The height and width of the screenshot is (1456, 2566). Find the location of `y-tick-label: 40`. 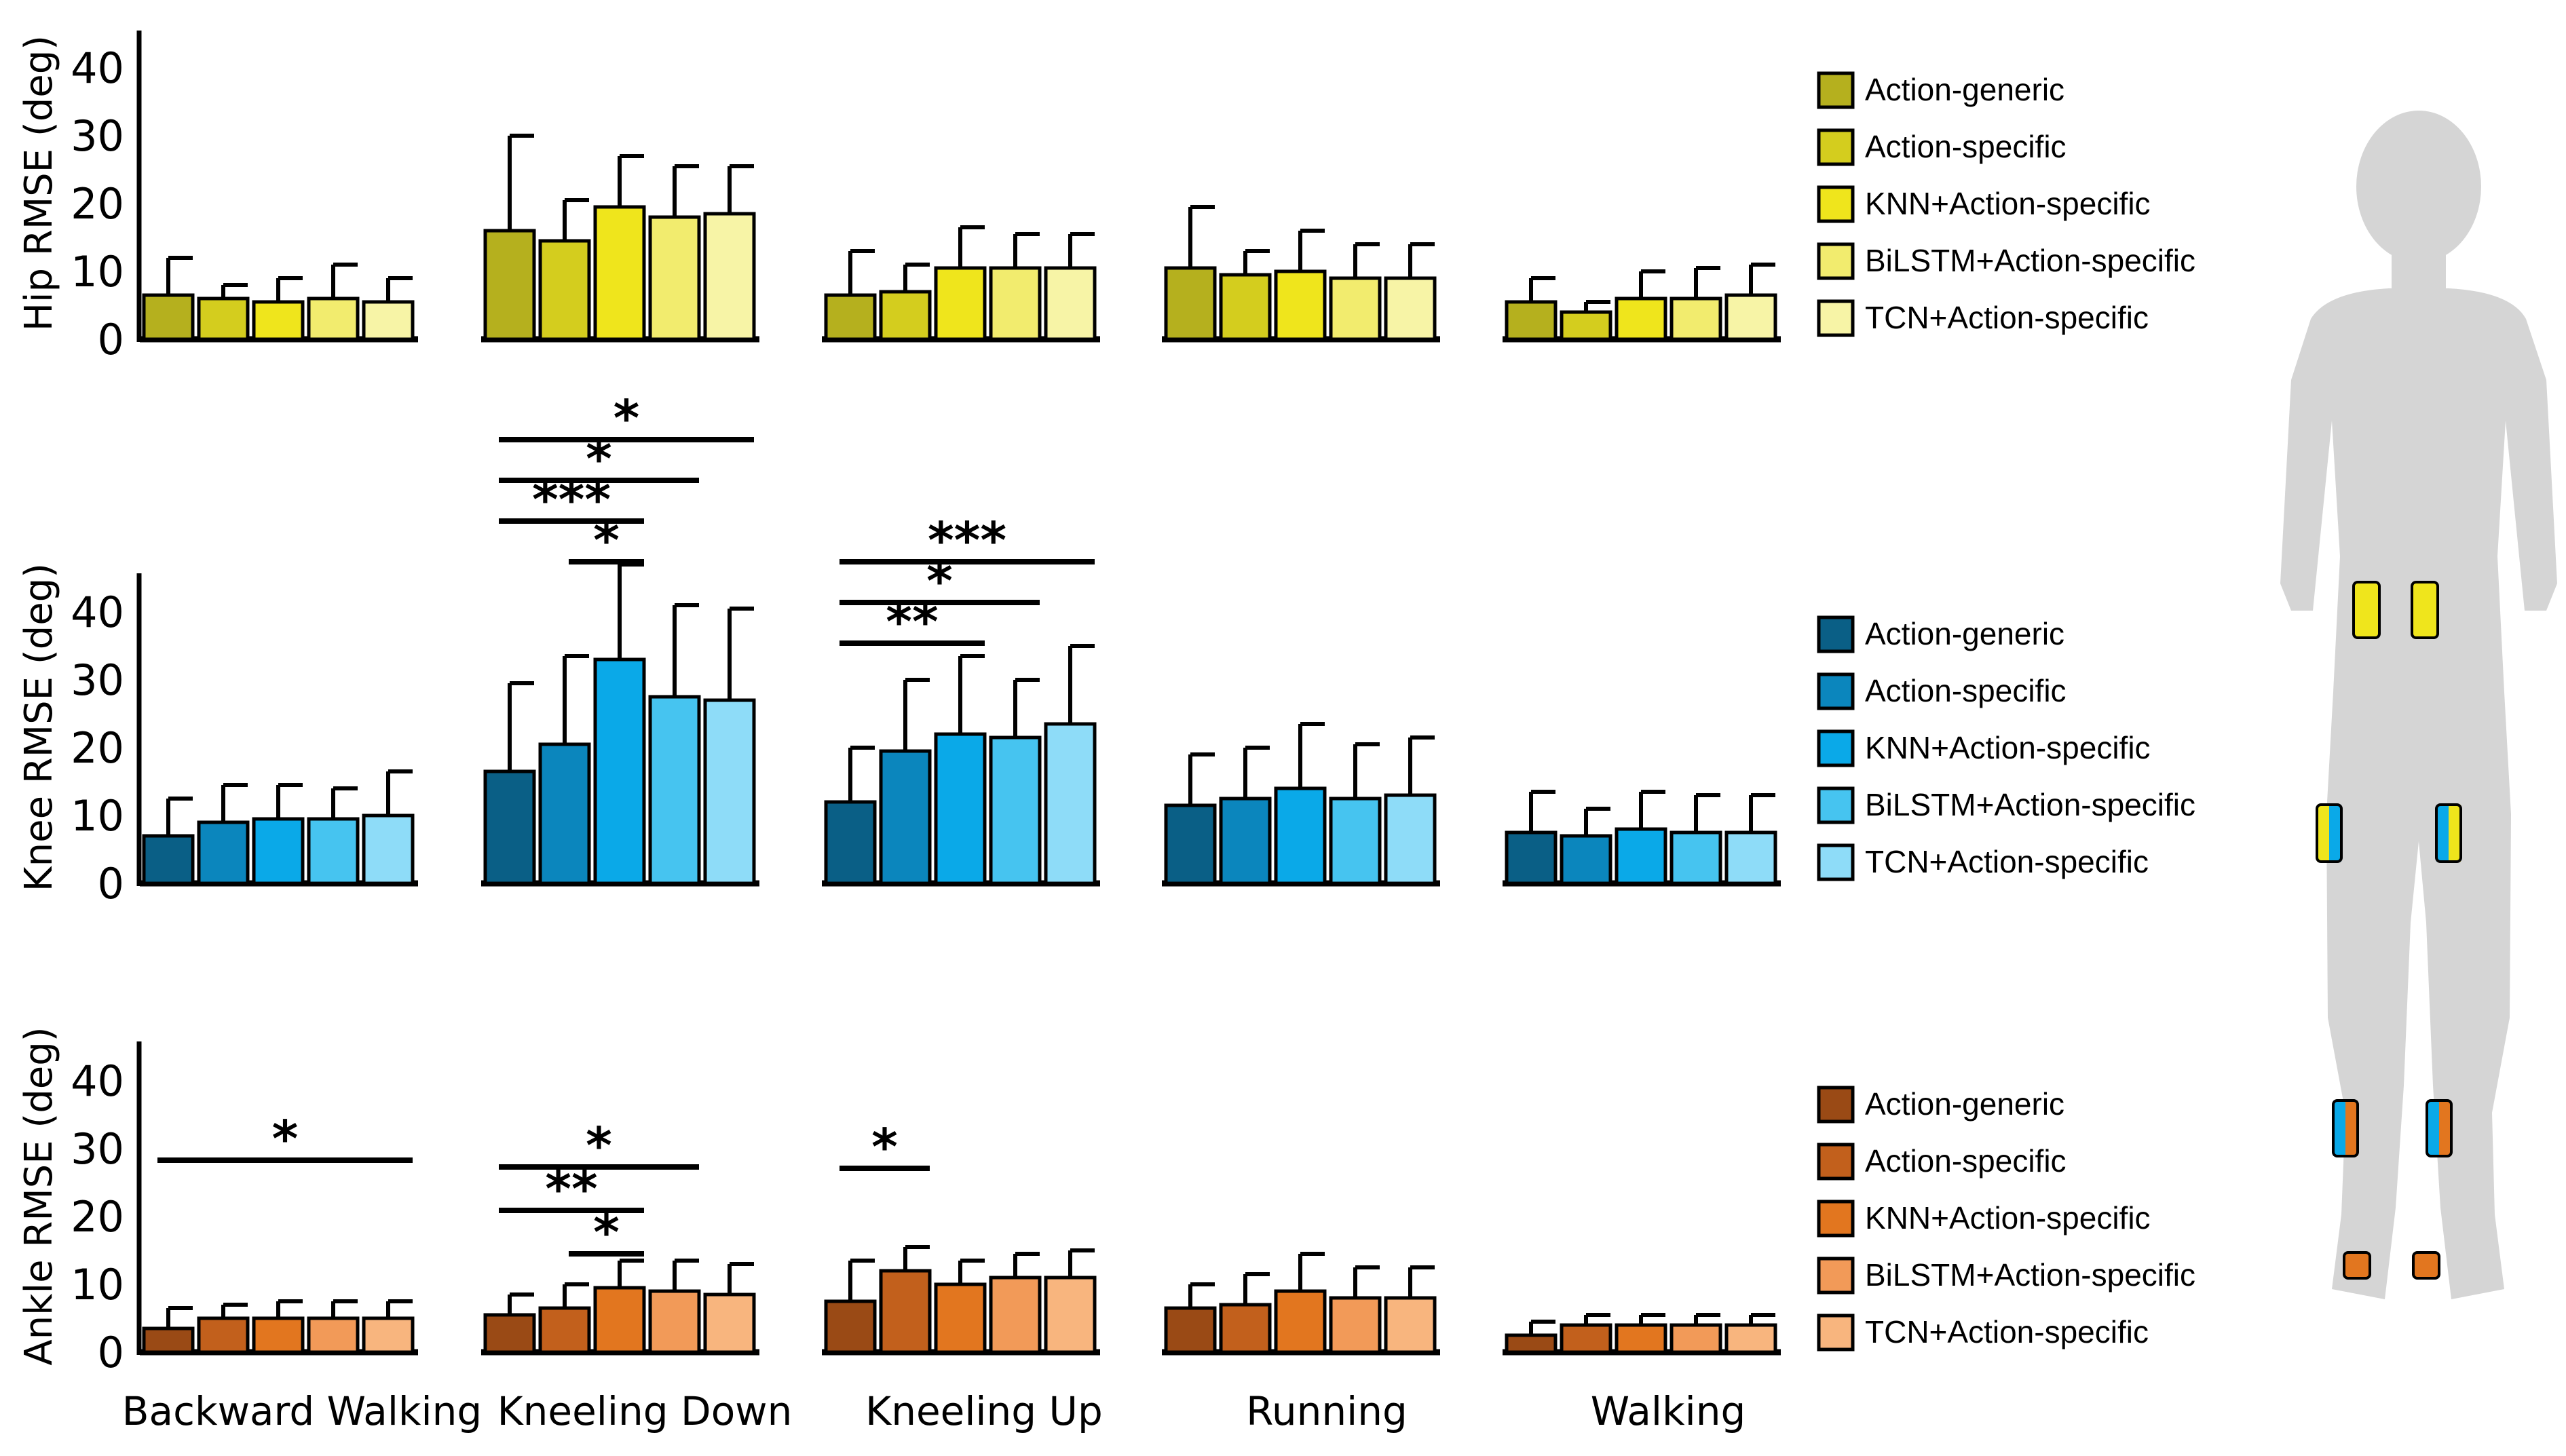

y-tick-label: 40 is located at coordinates (97, 612).